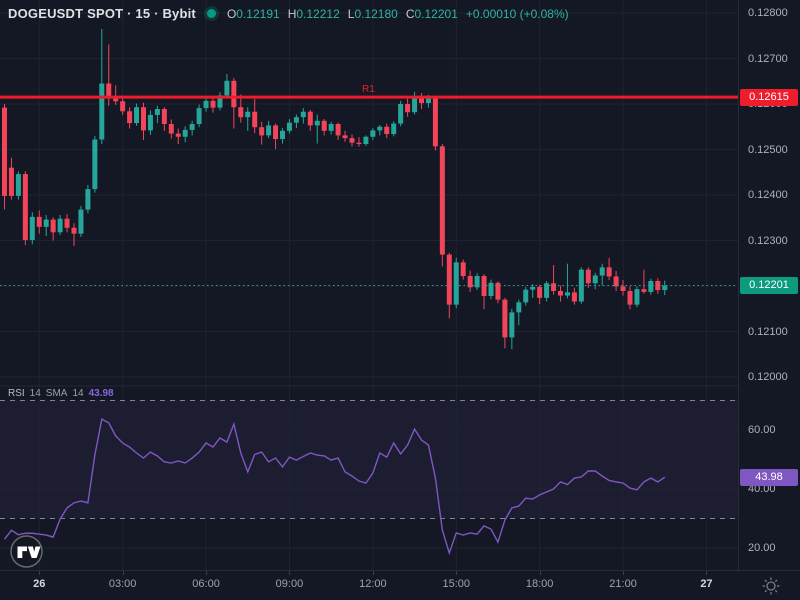 This screenshot has width=800, height=600. Describe the element at coordinates (706, 584) in the screenshot. I see `time-axis-label: 27` at that location.